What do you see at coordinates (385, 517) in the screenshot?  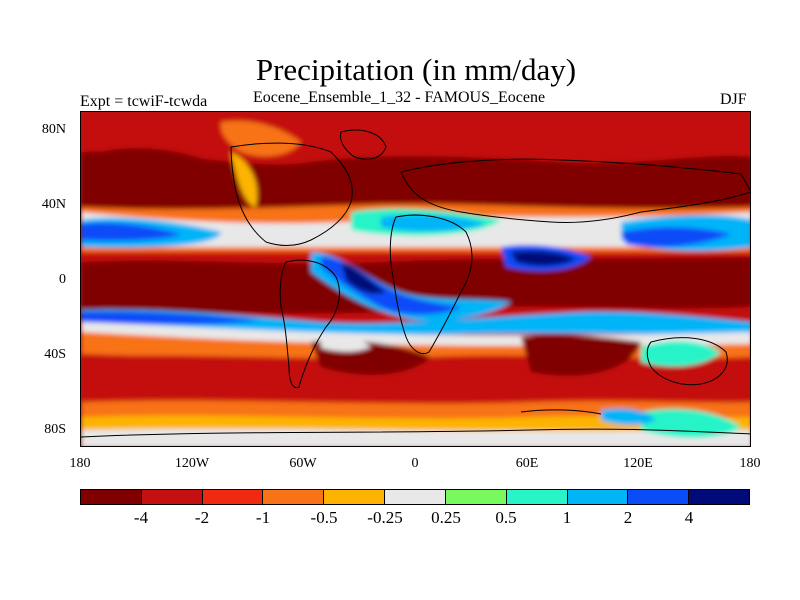 I see `colorbar-label: -0.25` at bounding box center [385, 517].